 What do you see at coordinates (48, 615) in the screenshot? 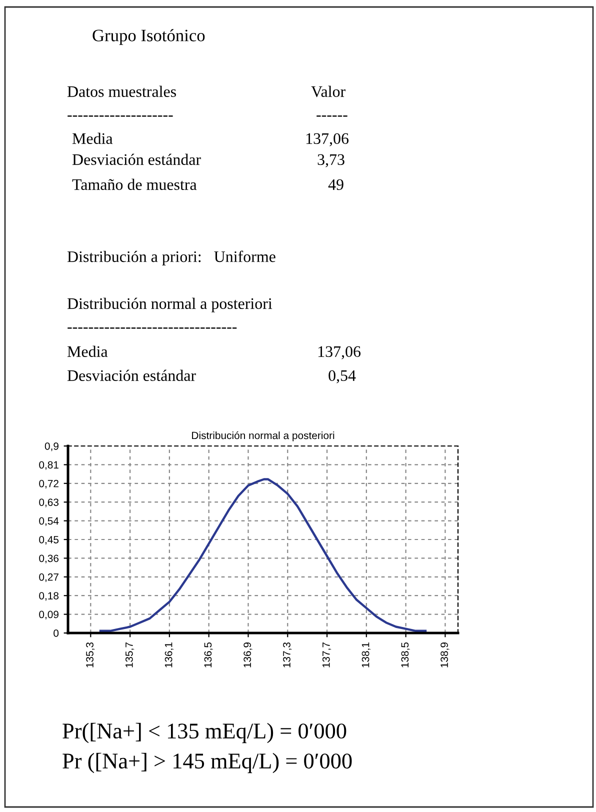
I see `y-tick-label: 0,09` at bounding box center [48, 615].